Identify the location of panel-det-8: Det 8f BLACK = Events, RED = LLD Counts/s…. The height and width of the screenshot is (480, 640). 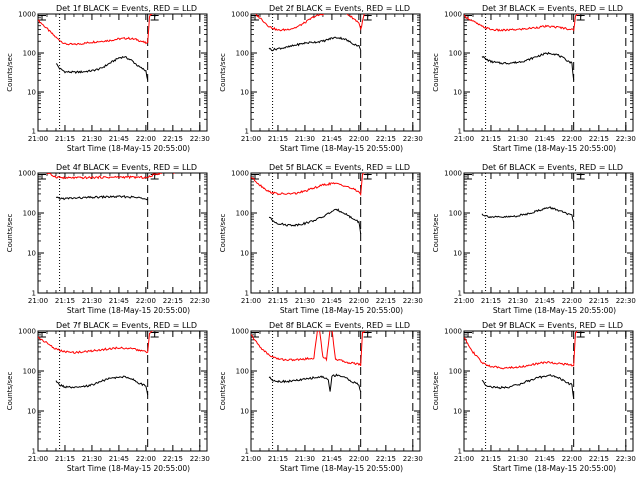
(321, 397).